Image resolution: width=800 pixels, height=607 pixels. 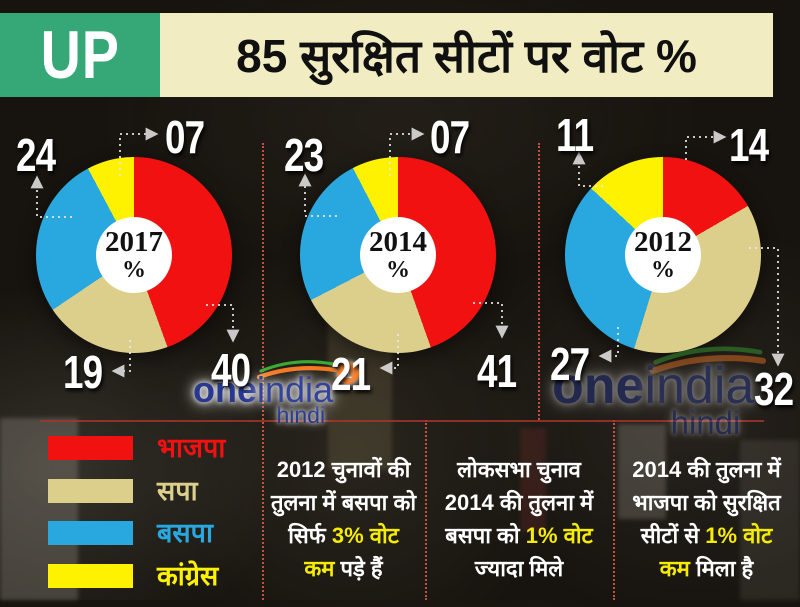 I want to click on pie-year-label: 2014, so click(x=398, y=242).